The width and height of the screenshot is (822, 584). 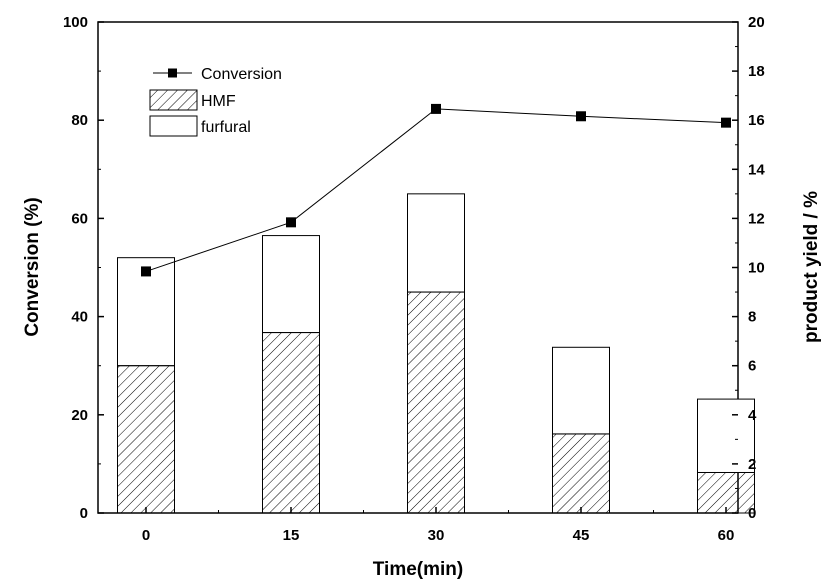 What do you see at coordinates (726, 535) in the screenshot?
I see `x-tick-label-60: 60` at bounding box center [726, 535].